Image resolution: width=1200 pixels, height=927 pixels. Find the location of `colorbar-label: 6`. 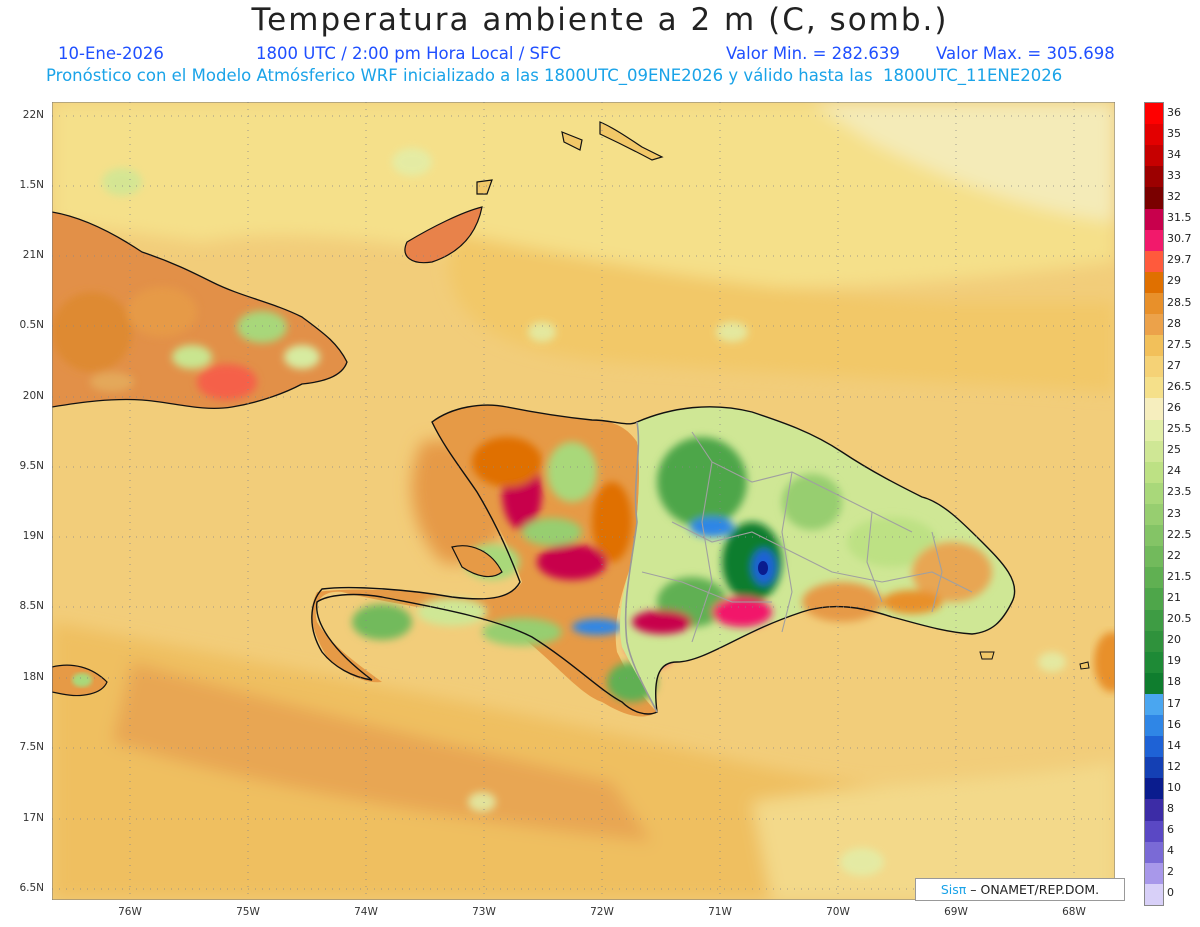

colorbar-label: 6 is located at coordinates (1170, 830).